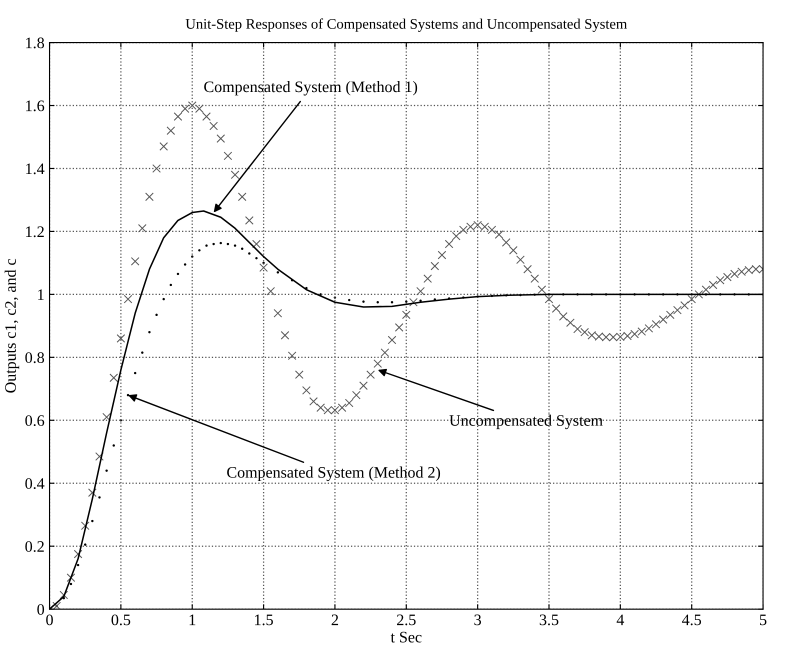 The image size is (799, 655). I want to click on x-tick-label: 0.5, so click(121, 620).